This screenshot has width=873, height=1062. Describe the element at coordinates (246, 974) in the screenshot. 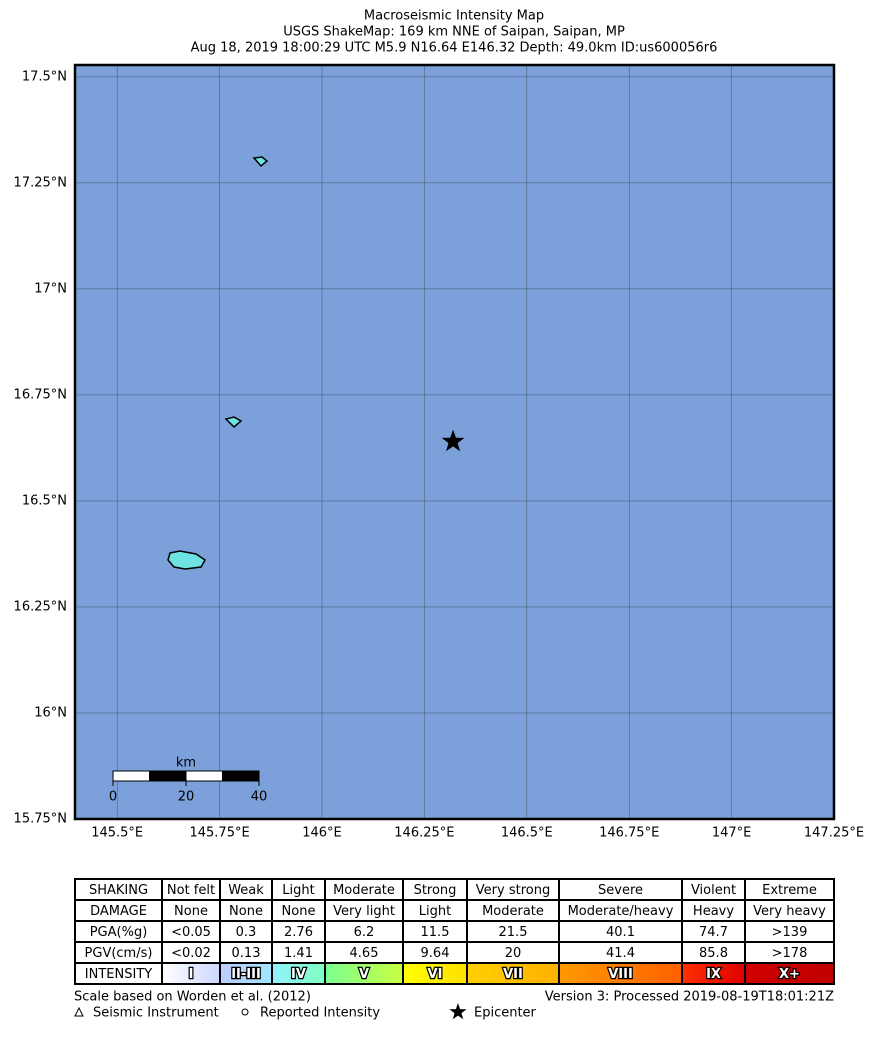

I see `table-text: II-III` at that location.